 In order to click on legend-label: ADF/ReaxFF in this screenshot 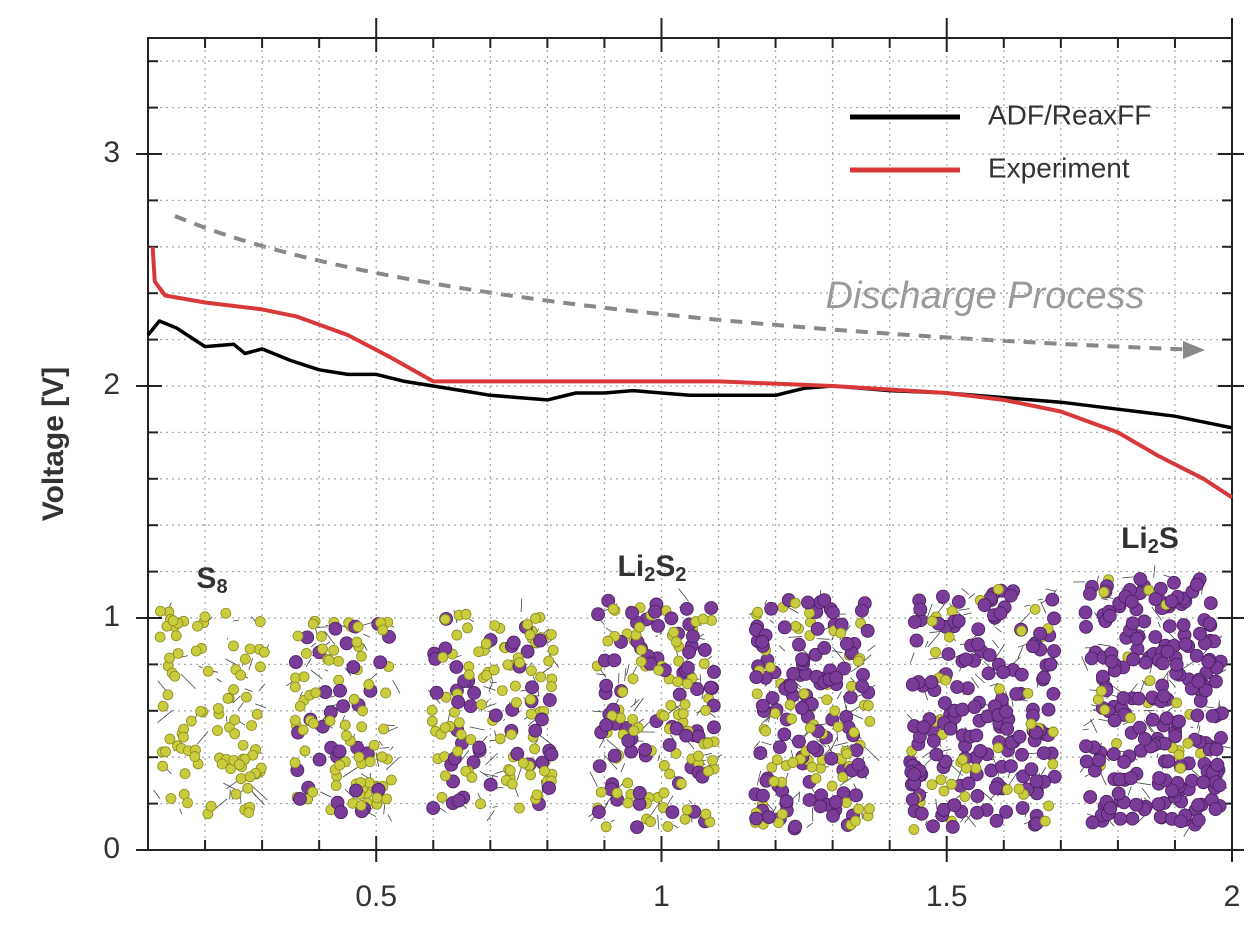, I will do `click(1069, 114)`.